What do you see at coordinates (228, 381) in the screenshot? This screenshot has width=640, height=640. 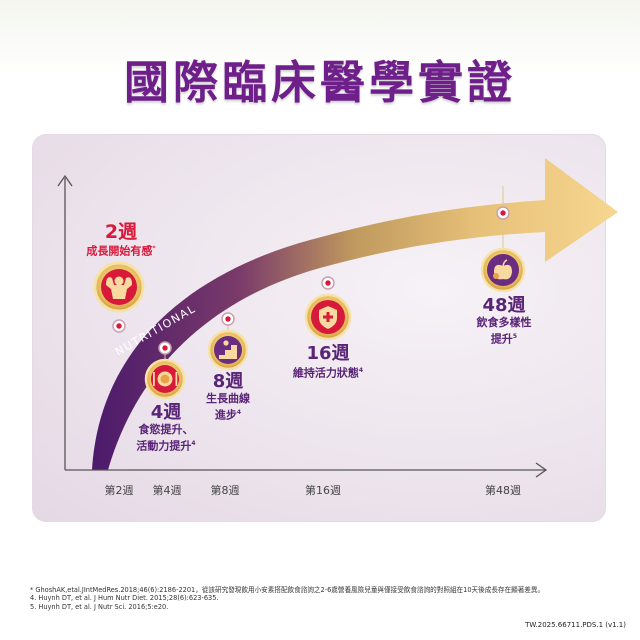 I see `milestone-week: 8週` at bounding box center [228, 381].